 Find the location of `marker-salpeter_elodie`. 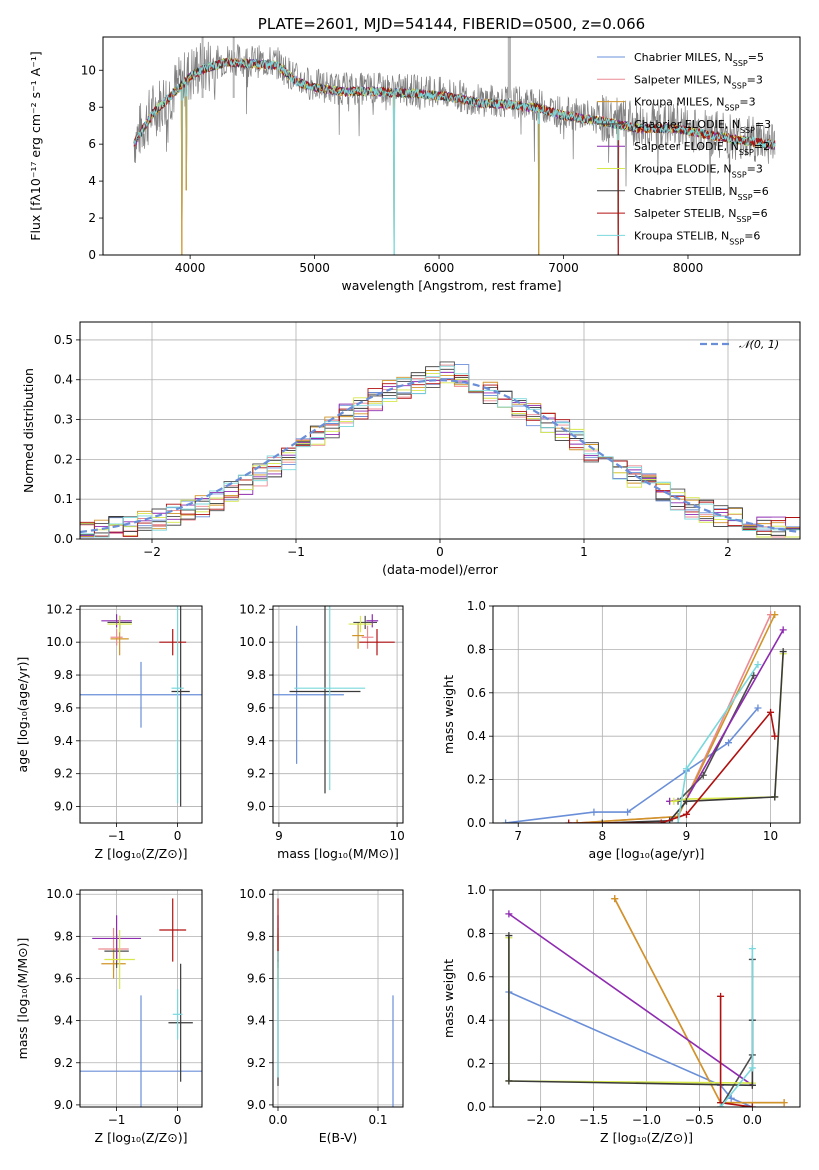

marker-salpeter_elodie is located at coordinates (783, 630).